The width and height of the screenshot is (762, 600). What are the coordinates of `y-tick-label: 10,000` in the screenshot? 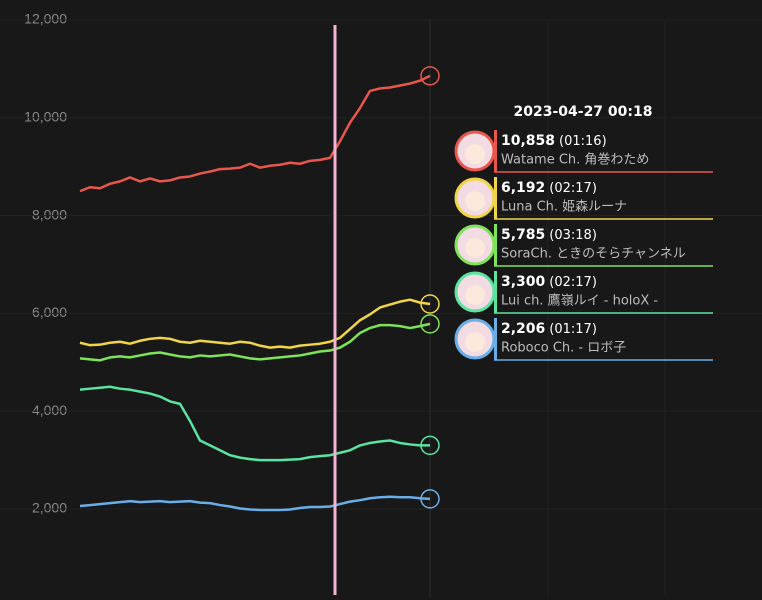 It's located at (45, 116).